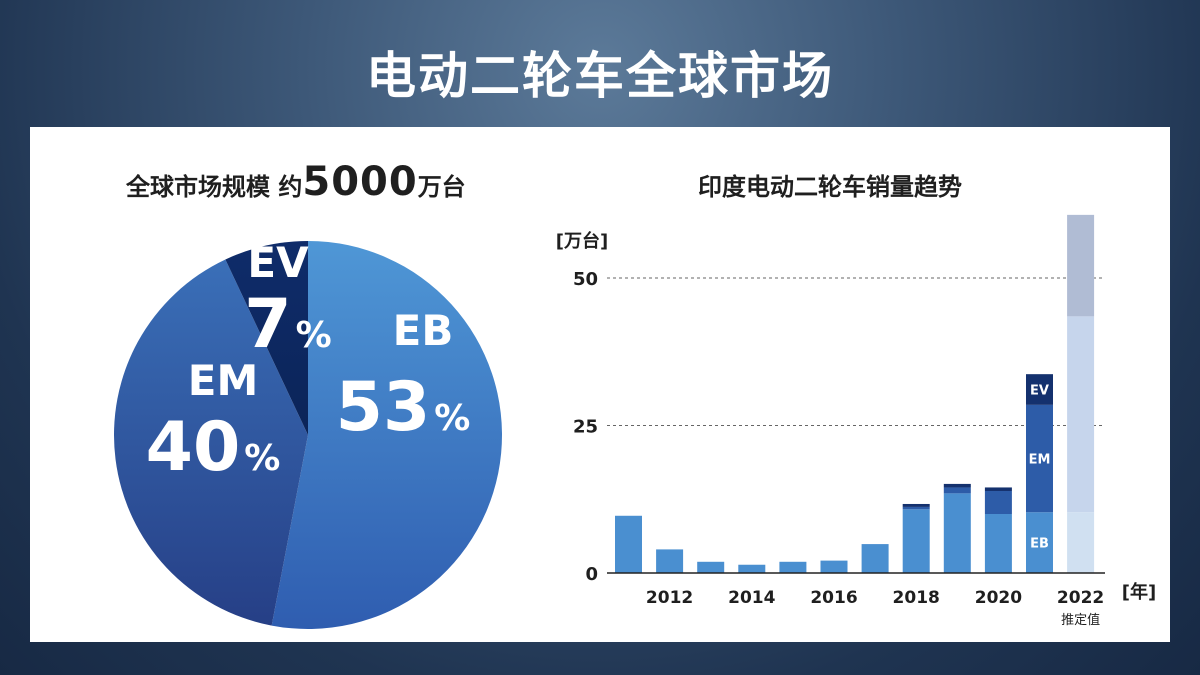 The width and height of the screenshot is (1200, 675). I want to click on pie-label-em: EM, so click(223, 380).